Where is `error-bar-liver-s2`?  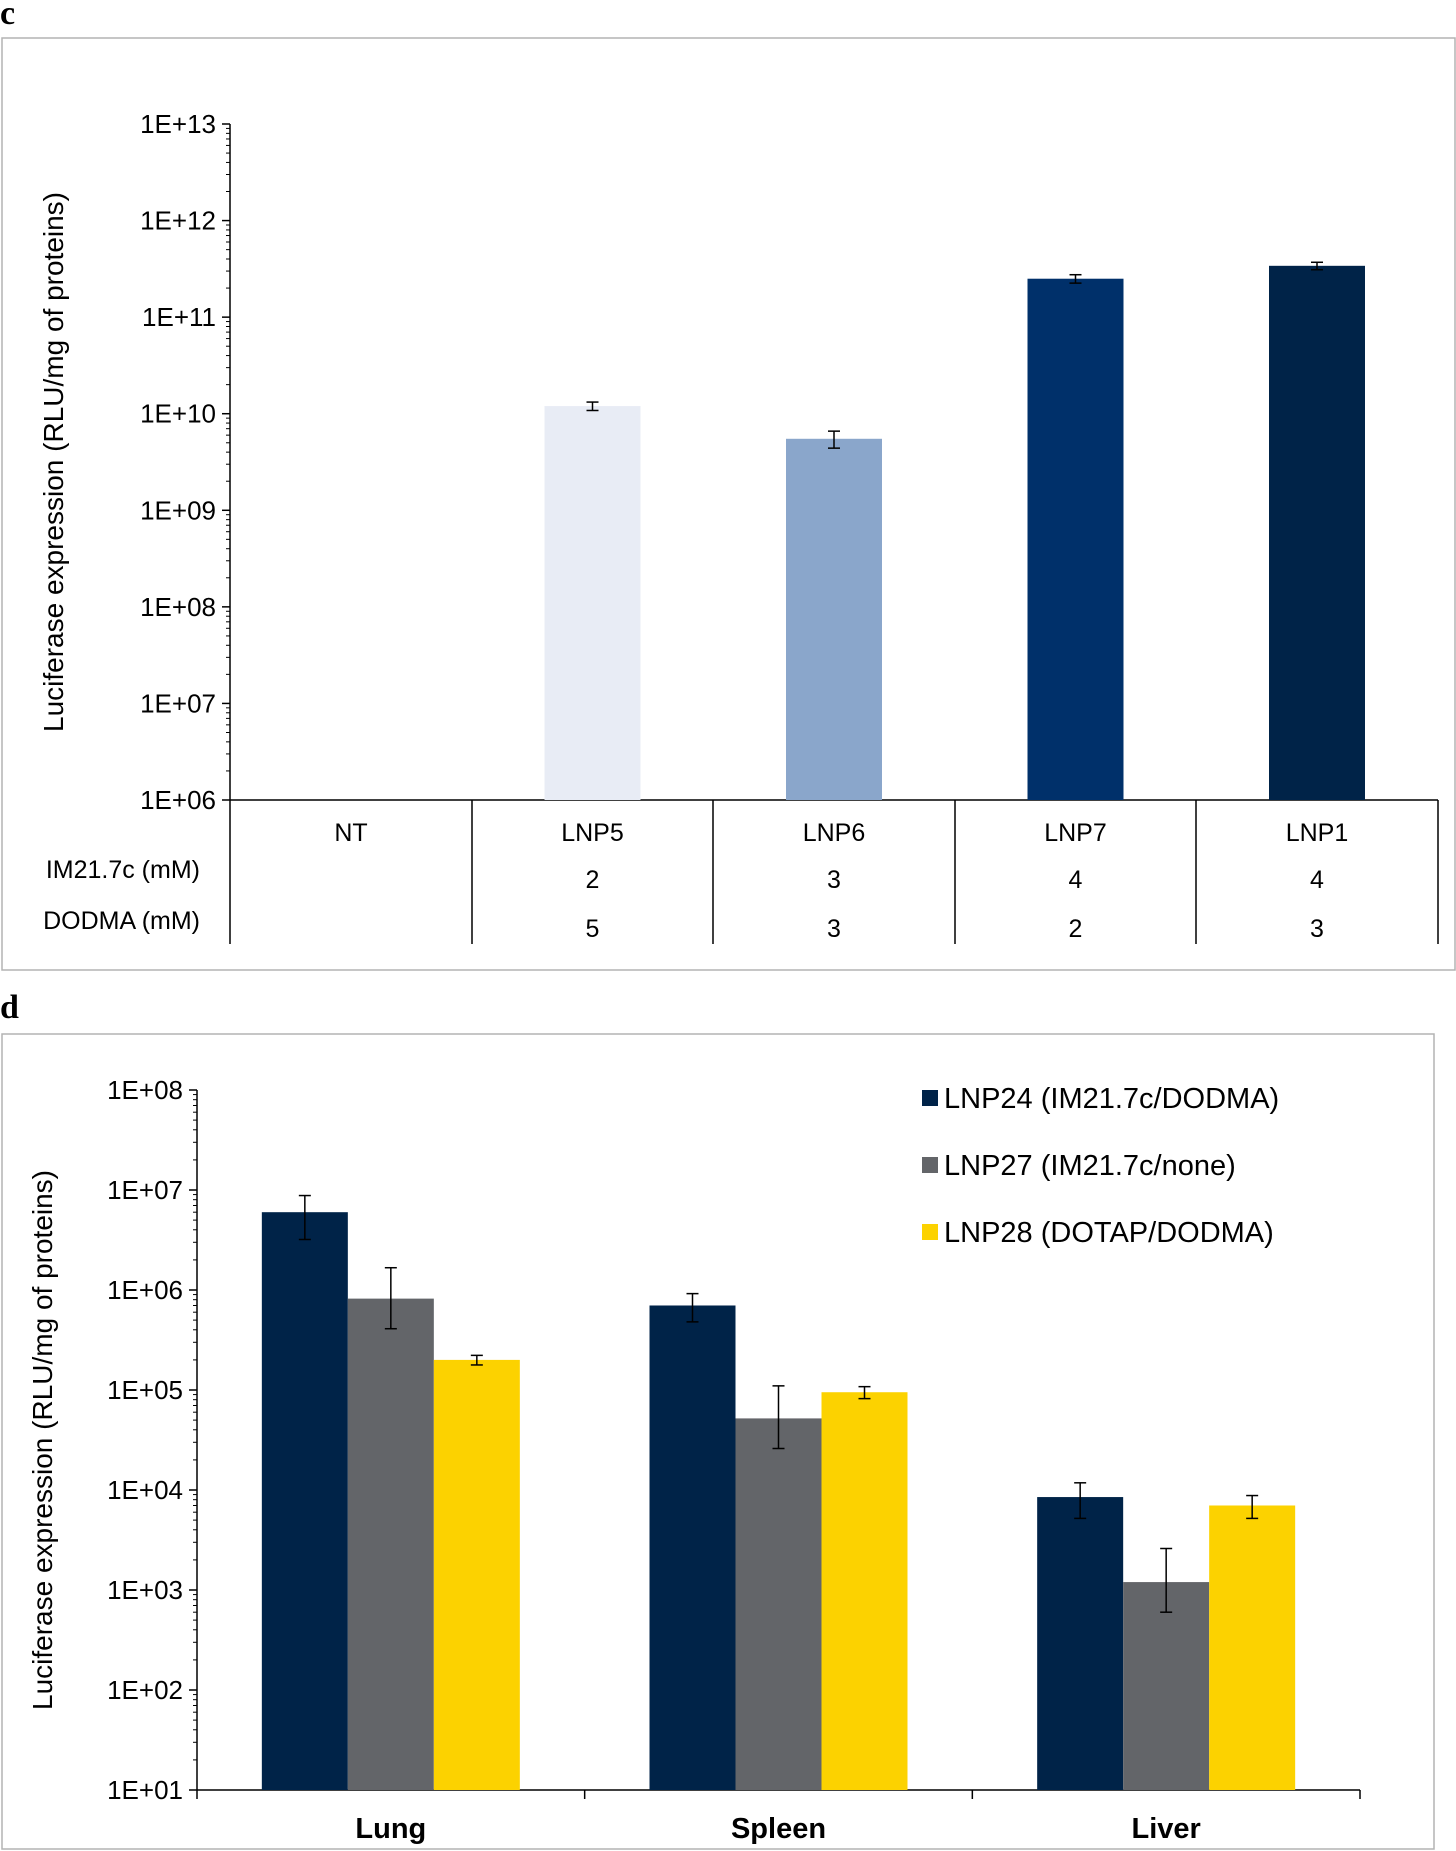
error-bar-liver-s2 is located at coordinates (1166, 1580).